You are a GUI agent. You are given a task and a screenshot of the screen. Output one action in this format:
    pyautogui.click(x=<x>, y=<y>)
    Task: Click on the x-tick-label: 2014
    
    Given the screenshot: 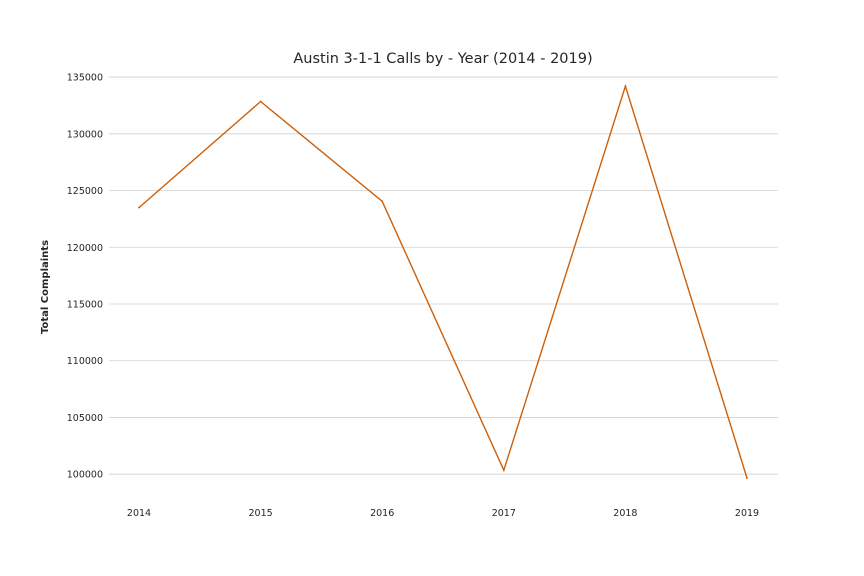 What is the action you would take?
    pyautogui.click(x=139, y=513)
    